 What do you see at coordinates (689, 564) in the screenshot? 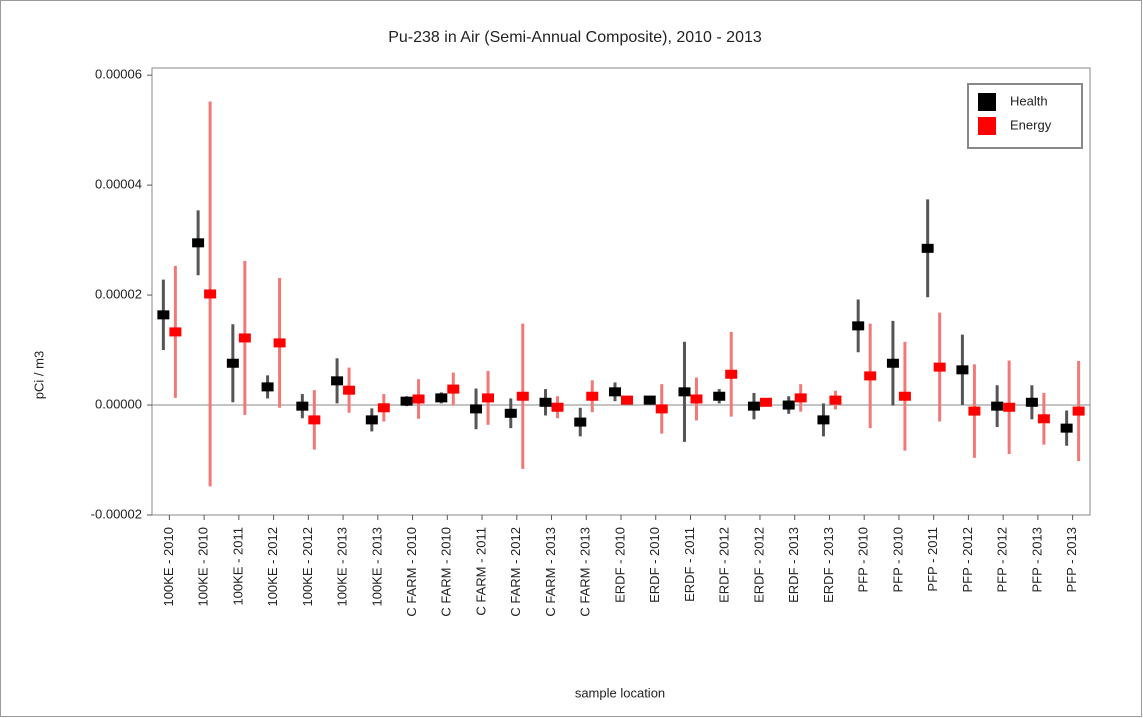
I see `x-tick-label: ERDF - 2011` at bounding box center [689, 564].